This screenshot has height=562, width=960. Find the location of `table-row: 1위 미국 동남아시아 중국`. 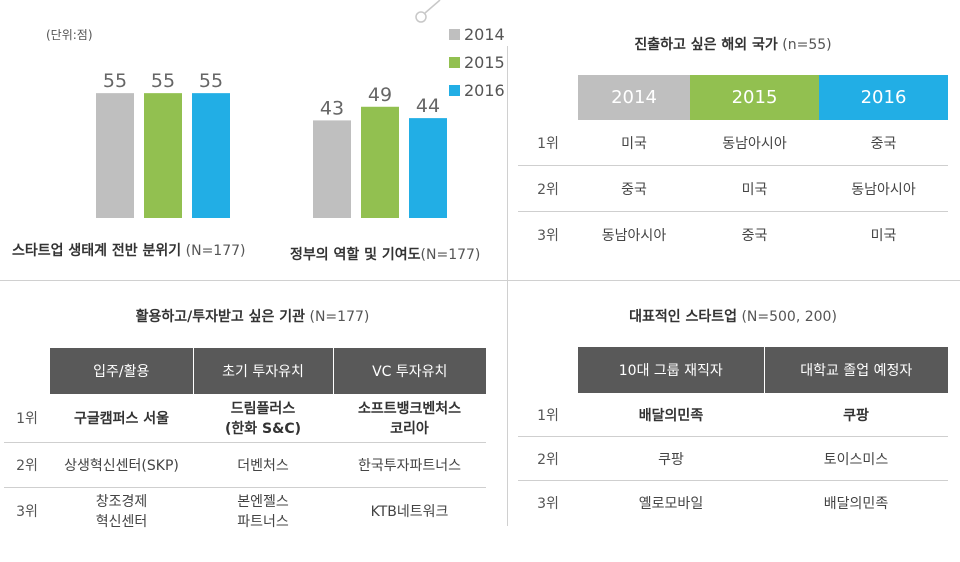

table-row: 1위 미국 동남아시아 중국 is located at coordinates (733, 143).